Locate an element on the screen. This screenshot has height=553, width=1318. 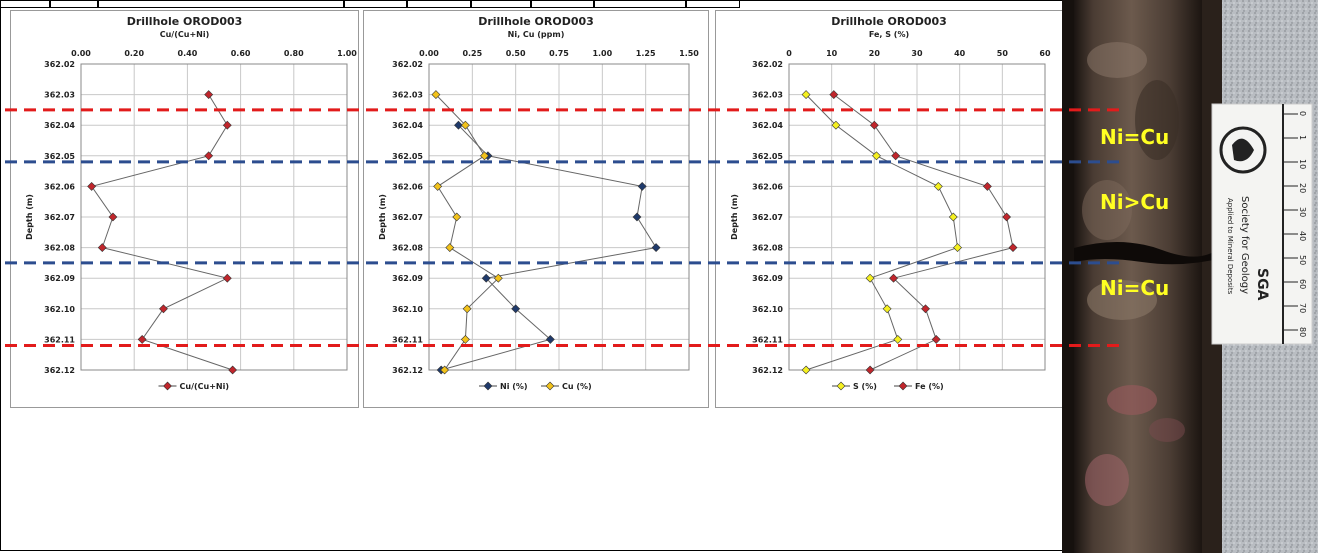
legend-label: Fe (%) is located at coordinates (929, 386).